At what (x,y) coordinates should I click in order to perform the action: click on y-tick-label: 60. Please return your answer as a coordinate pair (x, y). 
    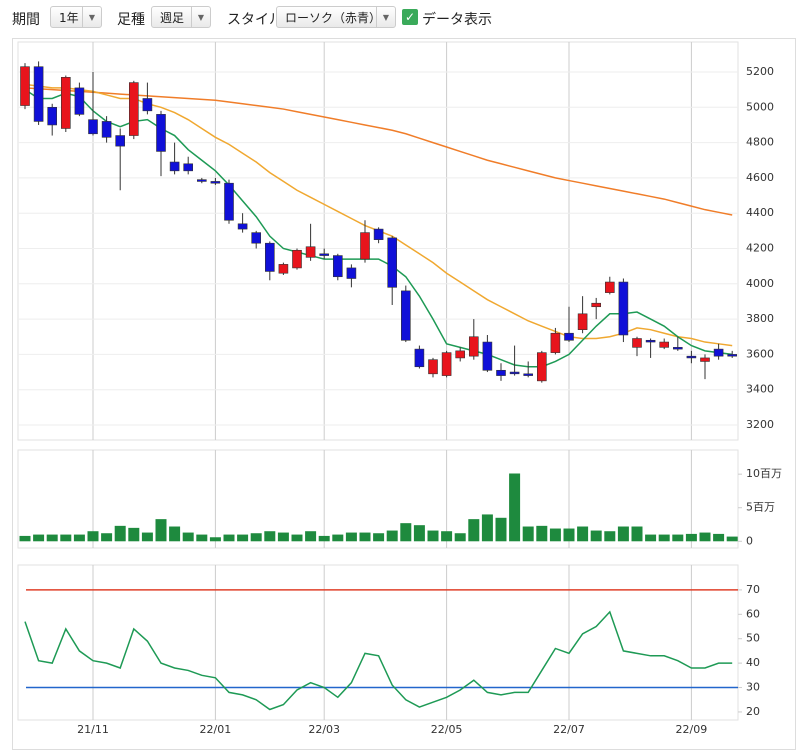
    Looking at the image, I should click on (753, 613).